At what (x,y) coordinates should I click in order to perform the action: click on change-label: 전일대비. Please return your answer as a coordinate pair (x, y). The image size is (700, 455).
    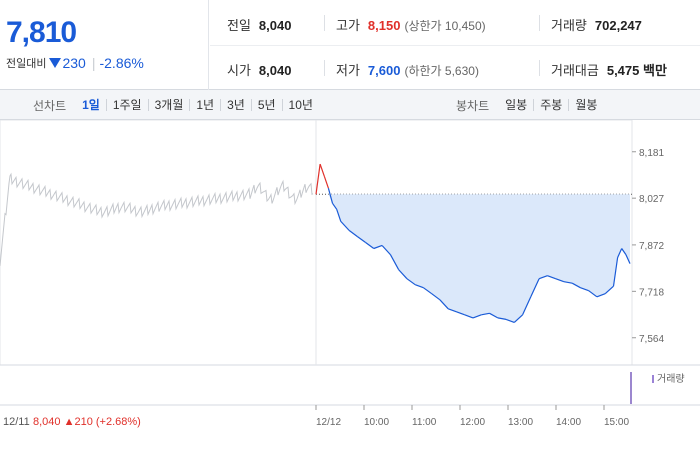
    Looking at the image, I should click on (26, 64).